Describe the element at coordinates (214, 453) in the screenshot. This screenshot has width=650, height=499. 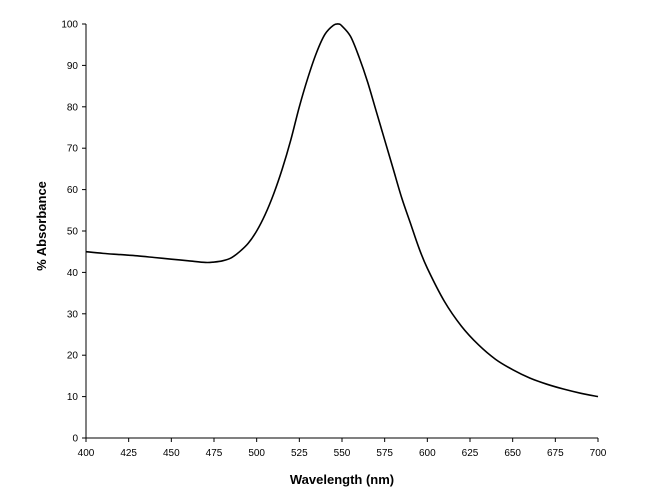
I see `x-tick-label: 475` at that location.